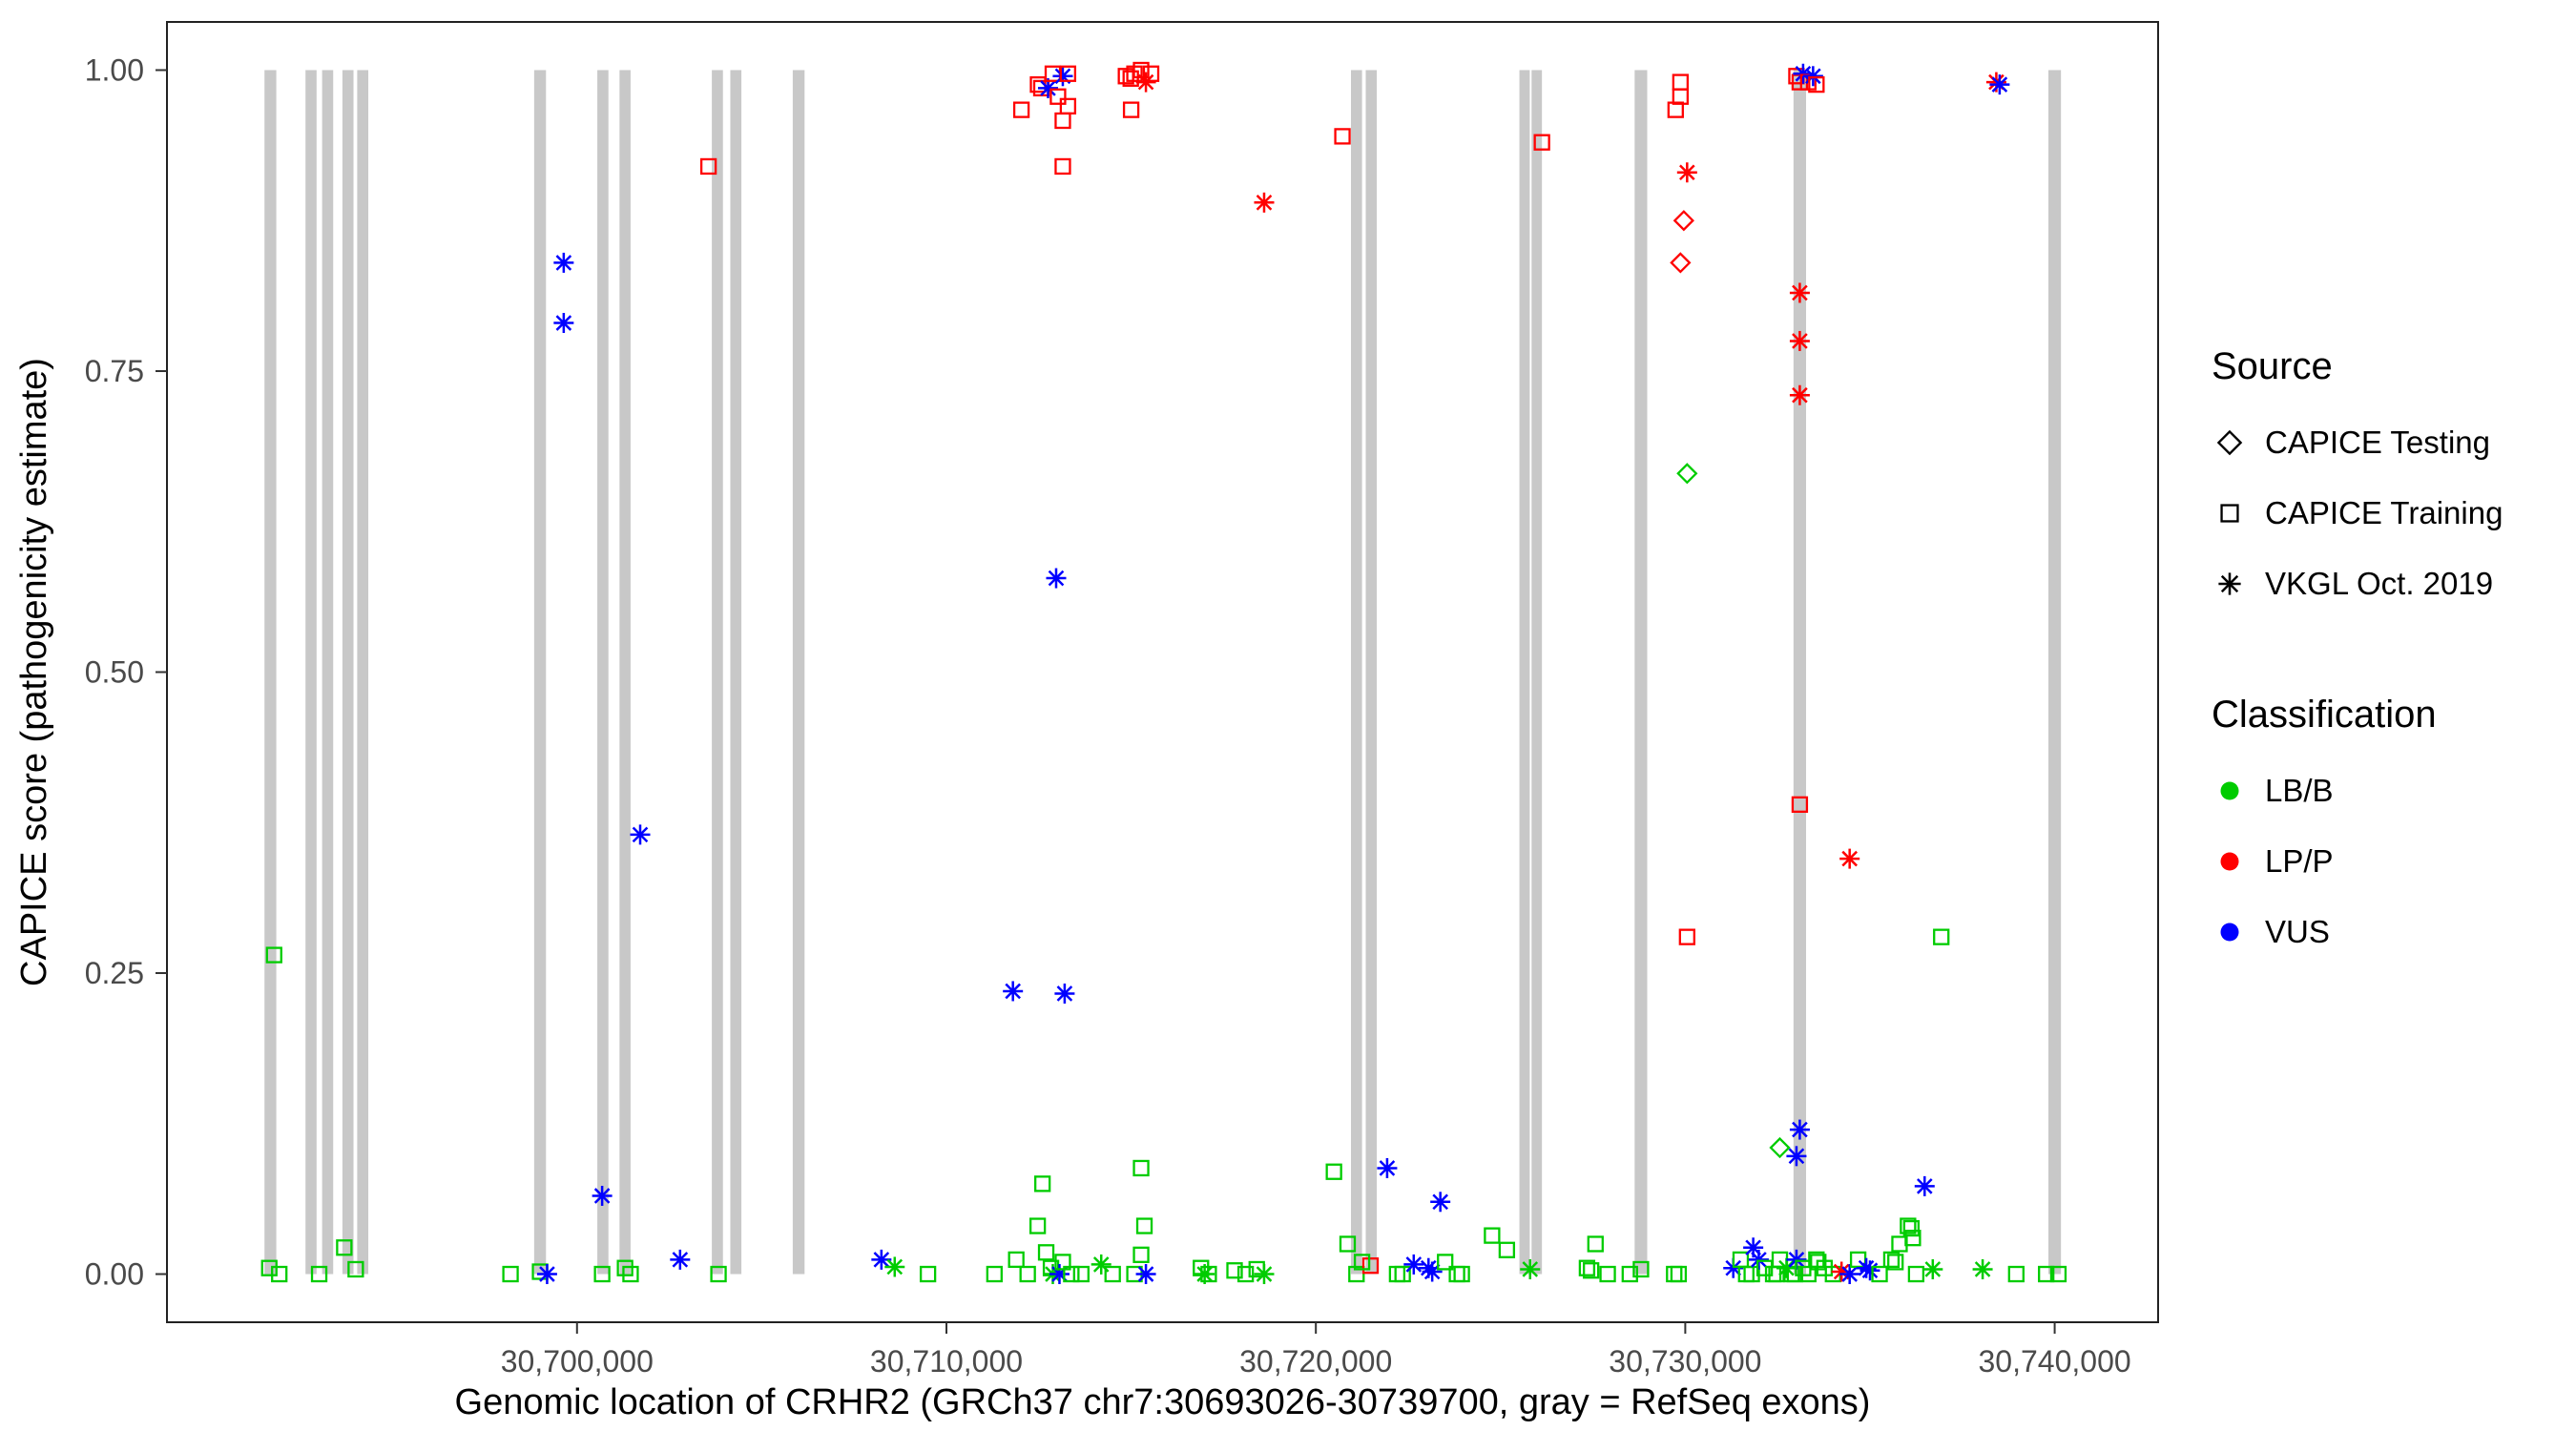 The height and width of the screenshot is (1431, 2576). I want to click on diamond-icon, so click(2229, 442).